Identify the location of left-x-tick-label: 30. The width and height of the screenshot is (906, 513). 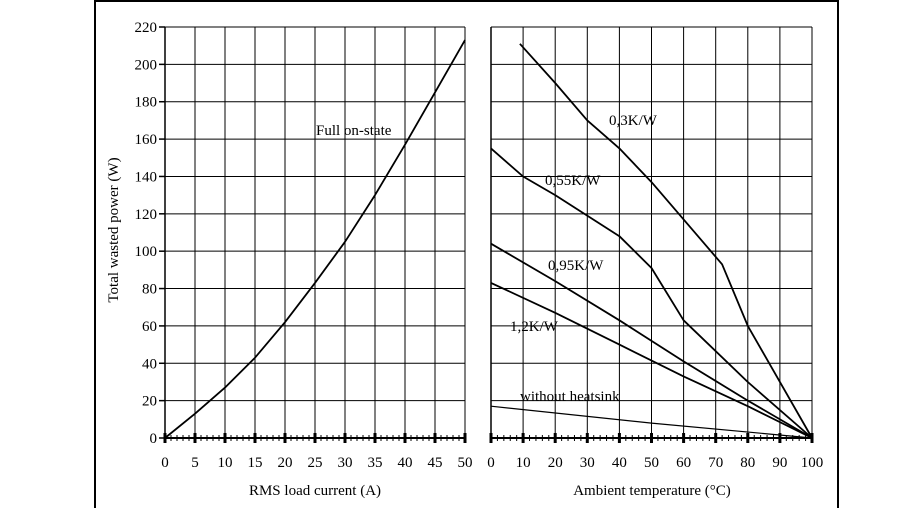
(345, 463).